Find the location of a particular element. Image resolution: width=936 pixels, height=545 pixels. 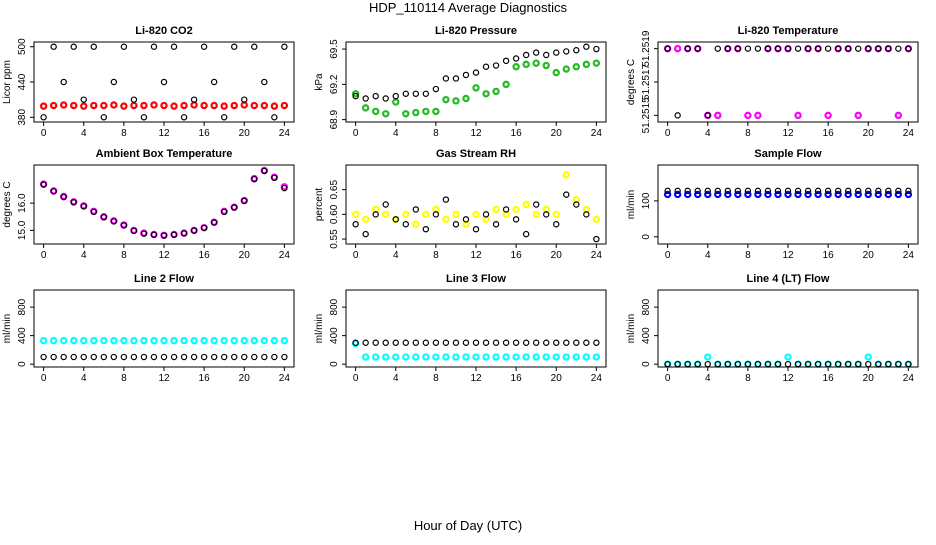

y-tick-label: 51.2517 is located at coordinates (646, 81).